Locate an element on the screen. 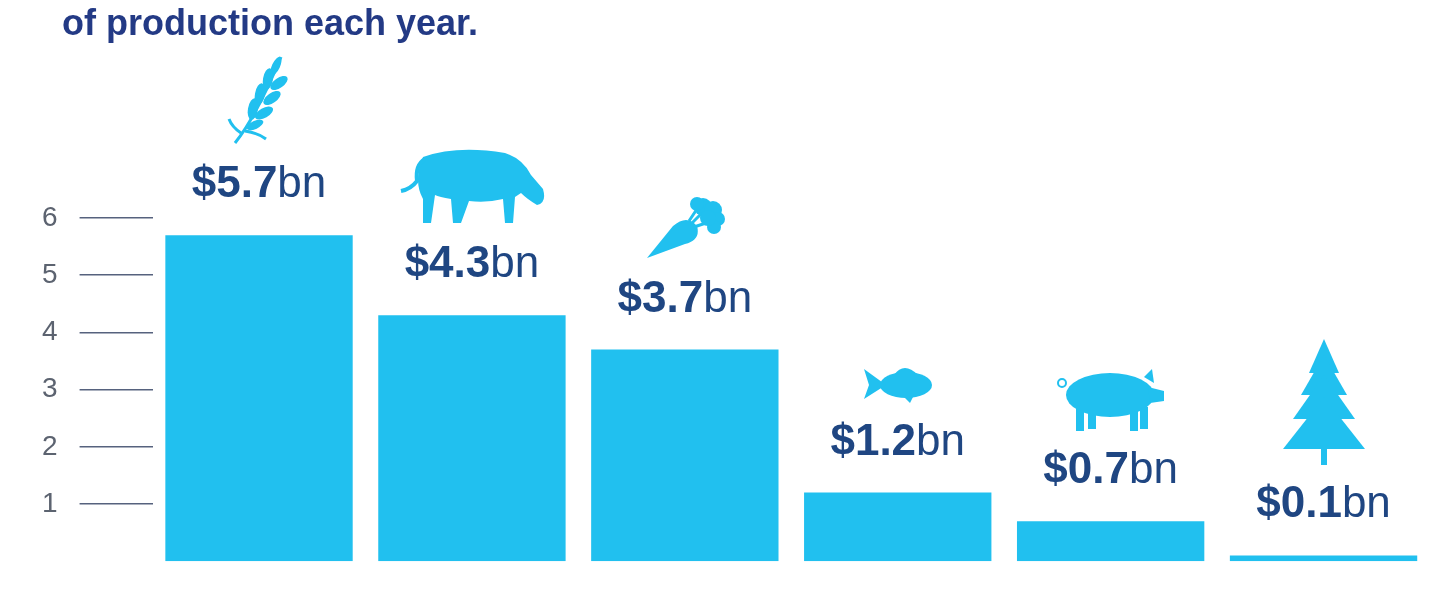 The height and width of the screenshot is (600, 1440). y-tick-label: 2 is located at coordinates (49, 445).